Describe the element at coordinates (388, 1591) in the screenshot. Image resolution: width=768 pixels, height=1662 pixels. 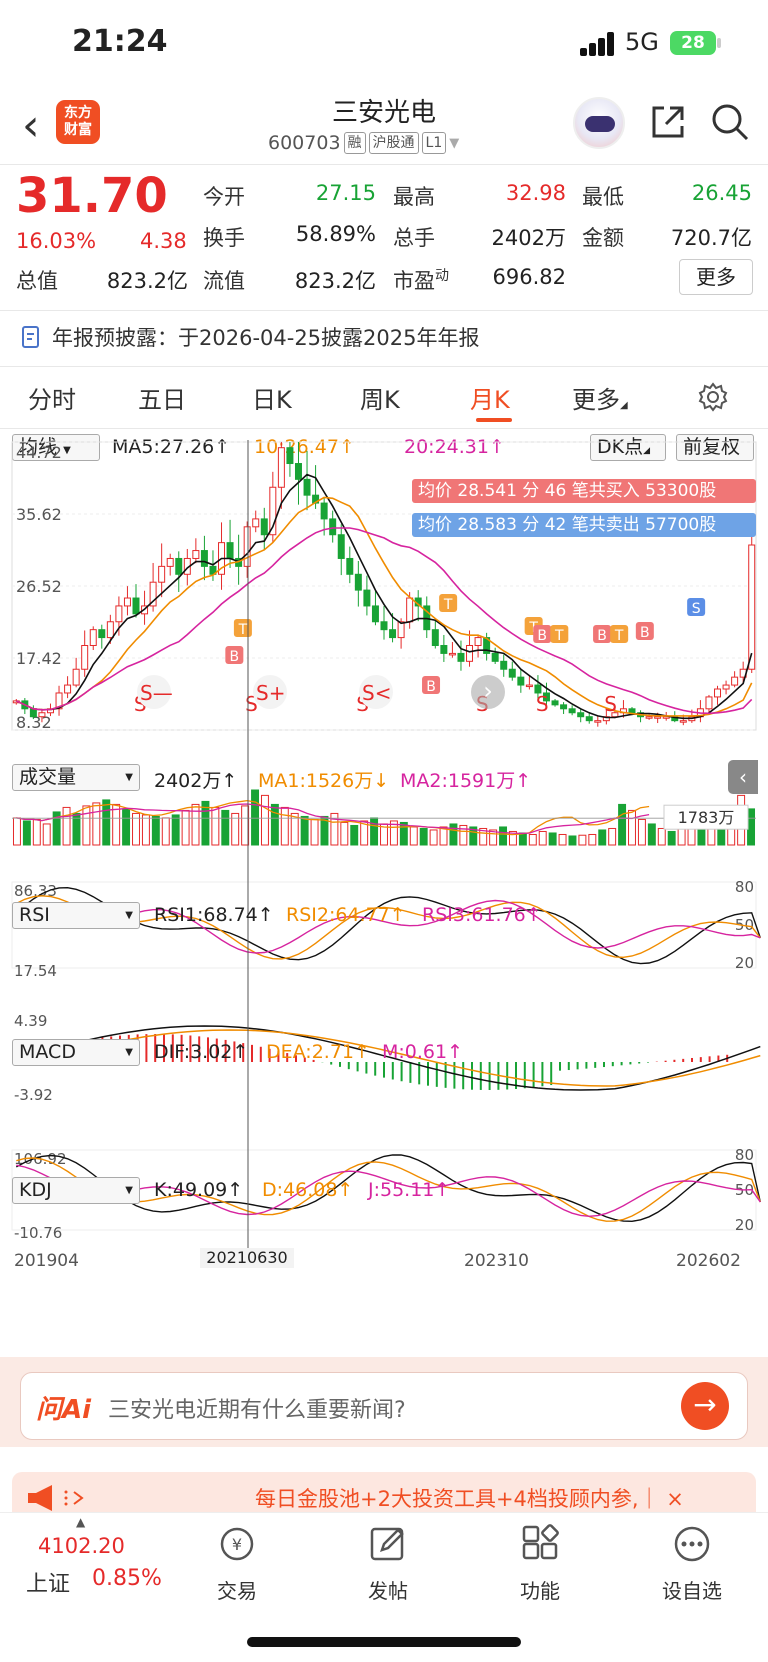
I see `nav-post: 发帖` at that location.